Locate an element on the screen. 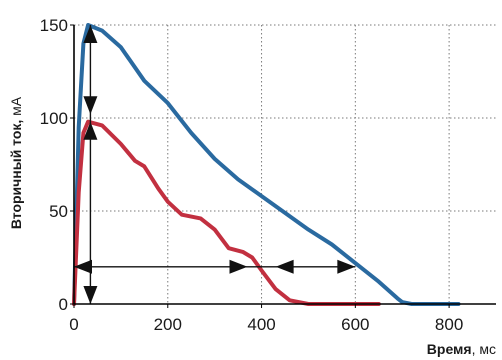  y-axis-title-main: Вторичный ток, is located at coordinates (16, 174).